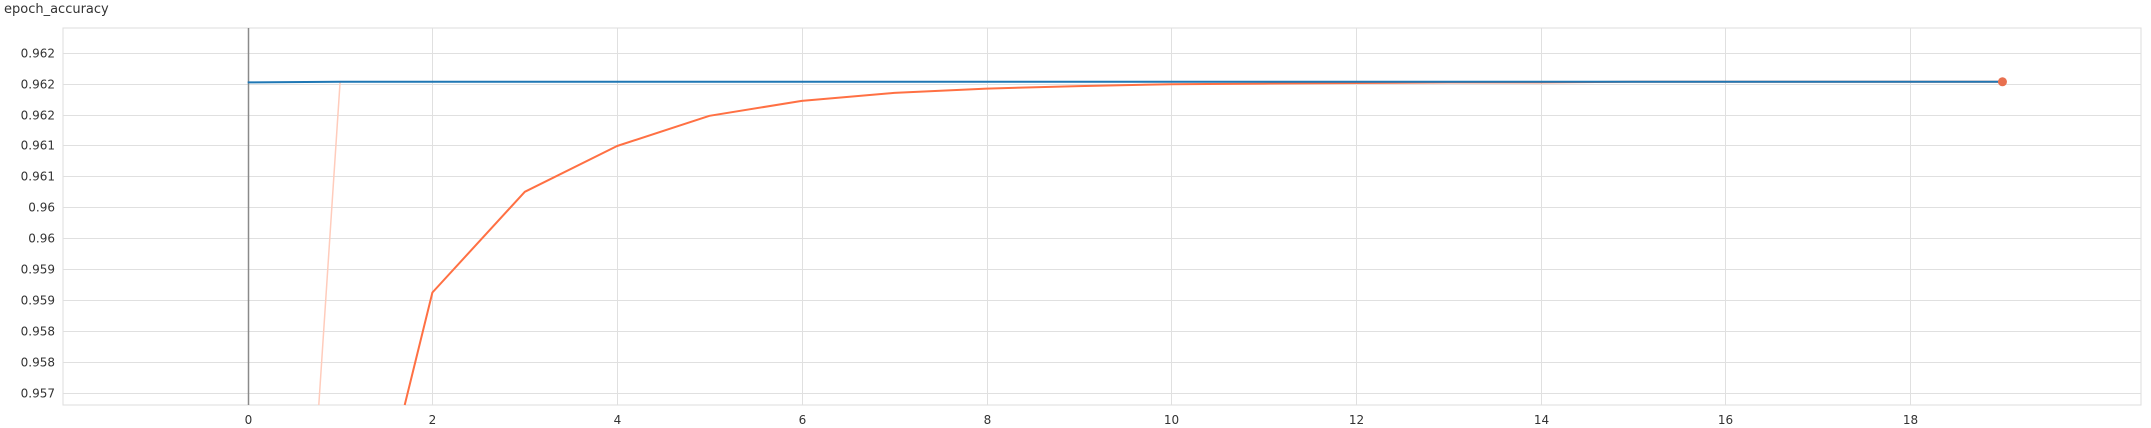 The height and width of the screenshot is (428, 2151). Describe the element at coordinates (249, 420) in the screenshot. I see `x-tick-label: 0` at that location.